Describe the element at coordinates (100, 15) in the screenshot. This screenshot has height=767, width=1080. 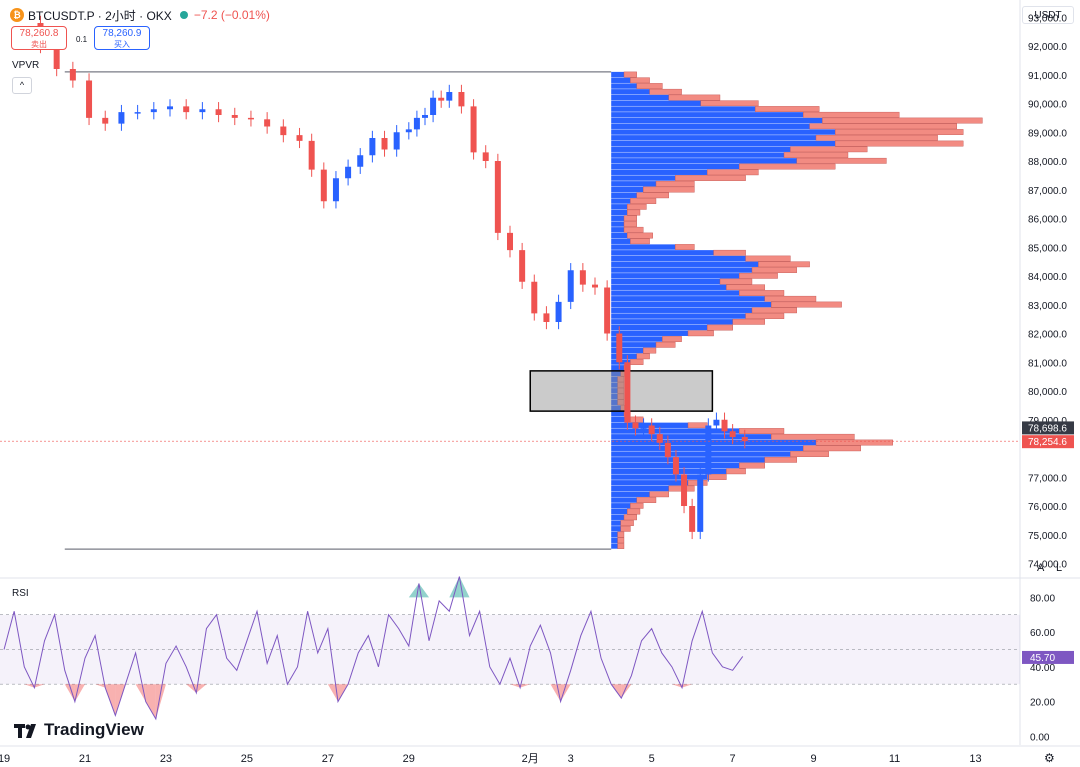
I see `symbol-label: BTCUSDT.P · 2小时 · OKX` at that location.